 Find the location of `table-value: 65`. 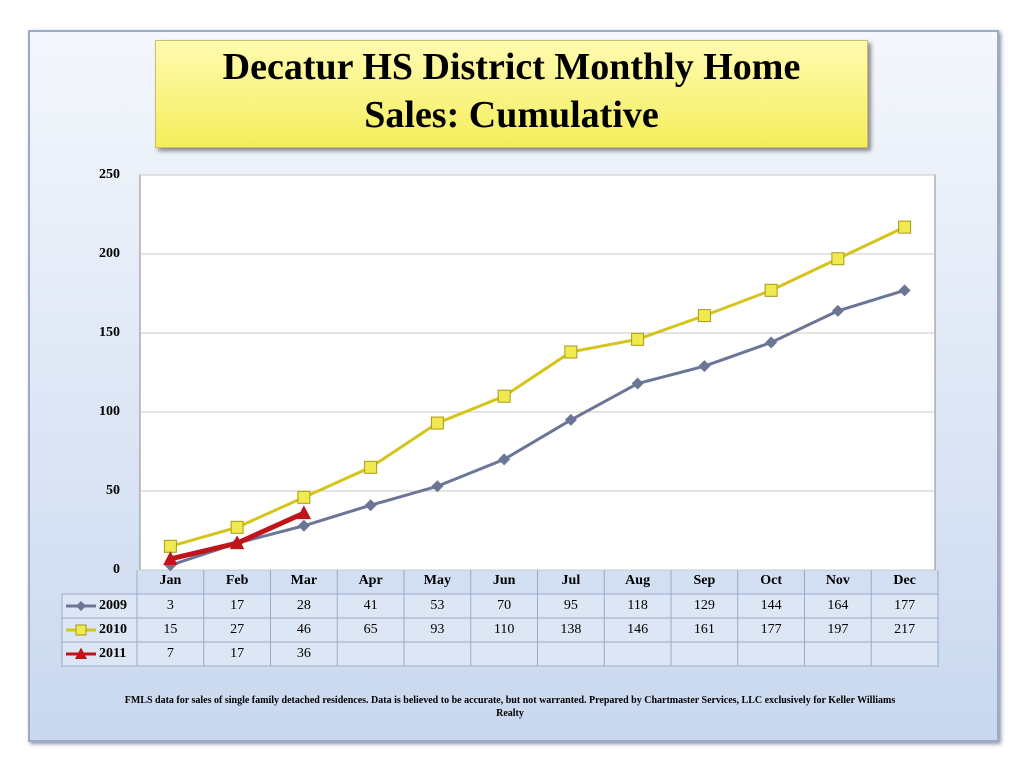

table-value: 65 is located at coordinates (371, 629).